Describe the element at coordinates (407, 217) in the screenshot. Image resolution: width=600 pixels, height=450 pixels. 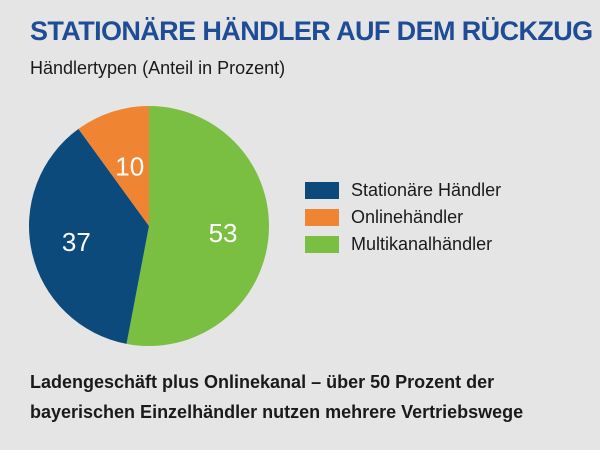
I see `legend-label-online: Onlinehändler` at that location.